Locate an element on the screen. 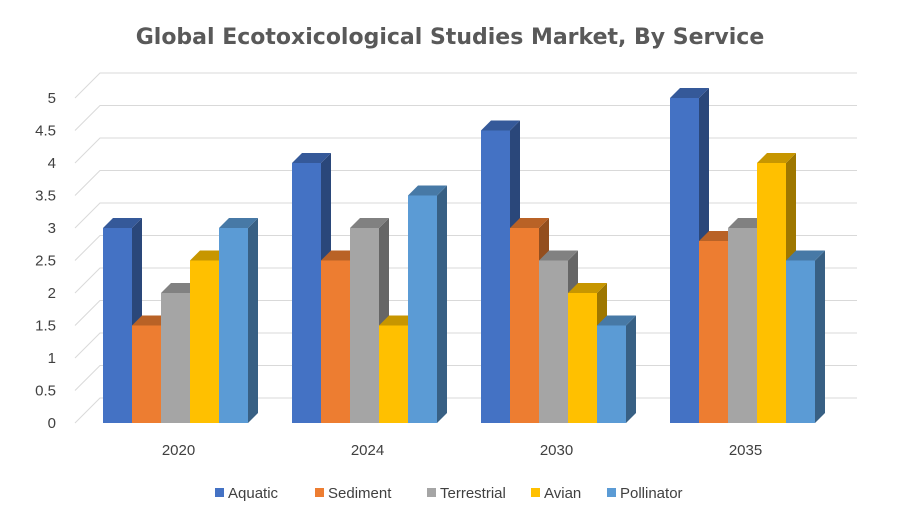 Image resolution: width=900 pixels, height=525 pixels. legend-item: Avian is located at coordinates (556, 493).